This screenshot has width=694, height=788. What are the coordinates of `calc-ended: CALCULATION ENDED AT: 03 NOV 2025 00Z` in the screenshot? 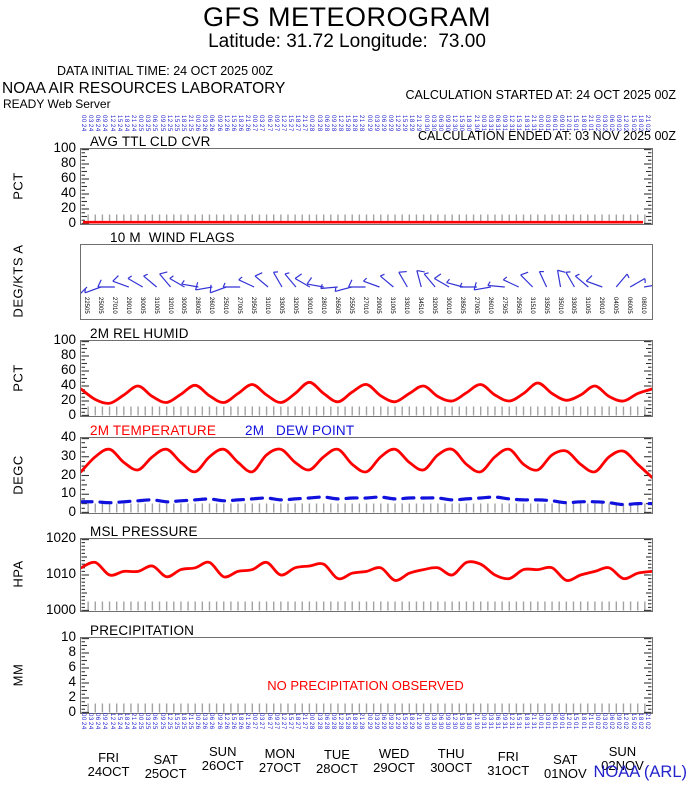 It's located at (547, 135).